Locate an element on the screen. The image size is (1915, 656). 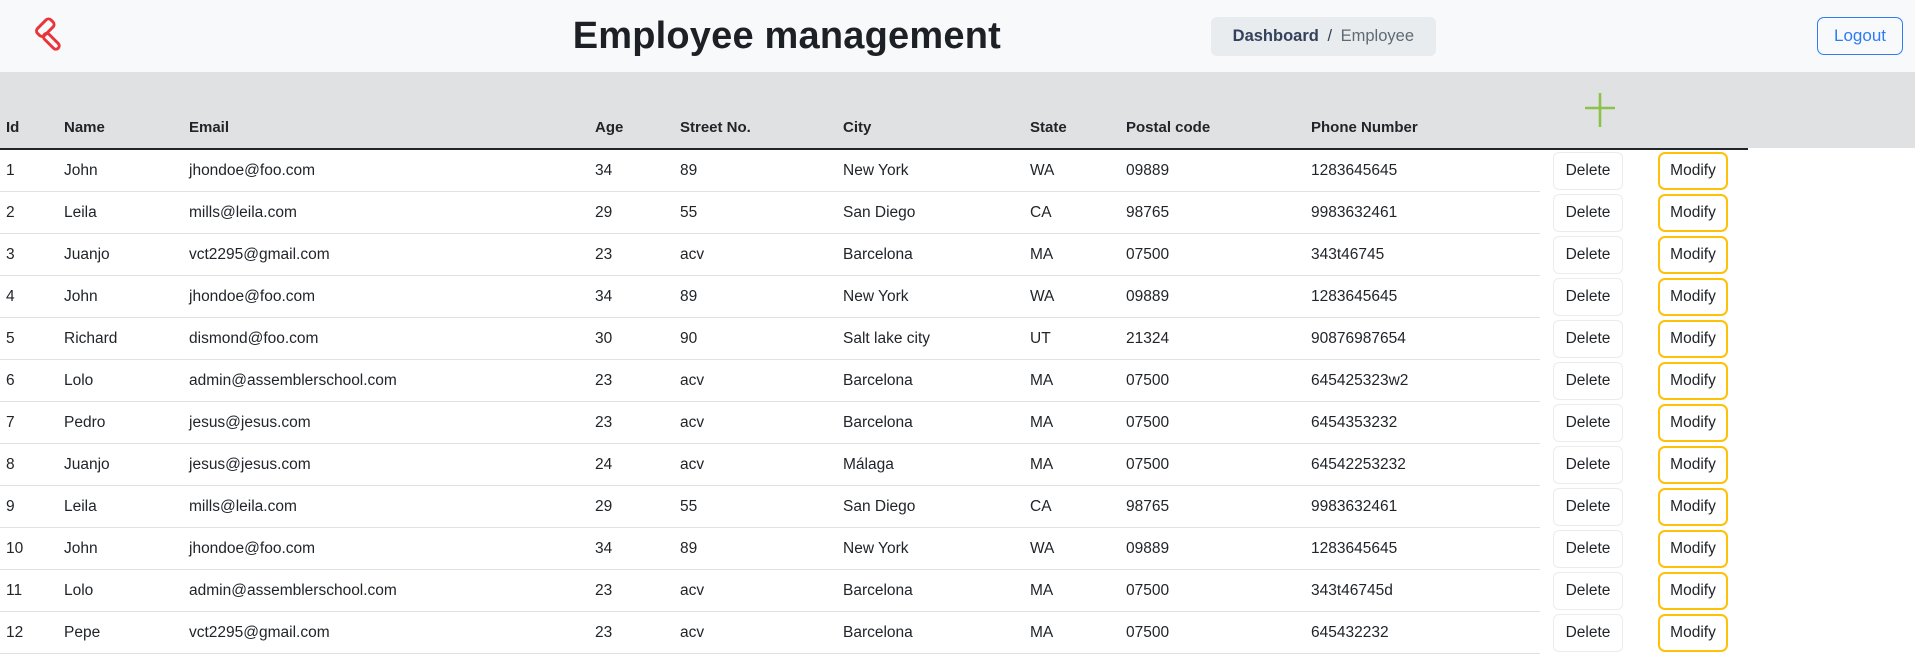
cell-phone-number: 645425323w2 is located at coordinates (1422, 381).